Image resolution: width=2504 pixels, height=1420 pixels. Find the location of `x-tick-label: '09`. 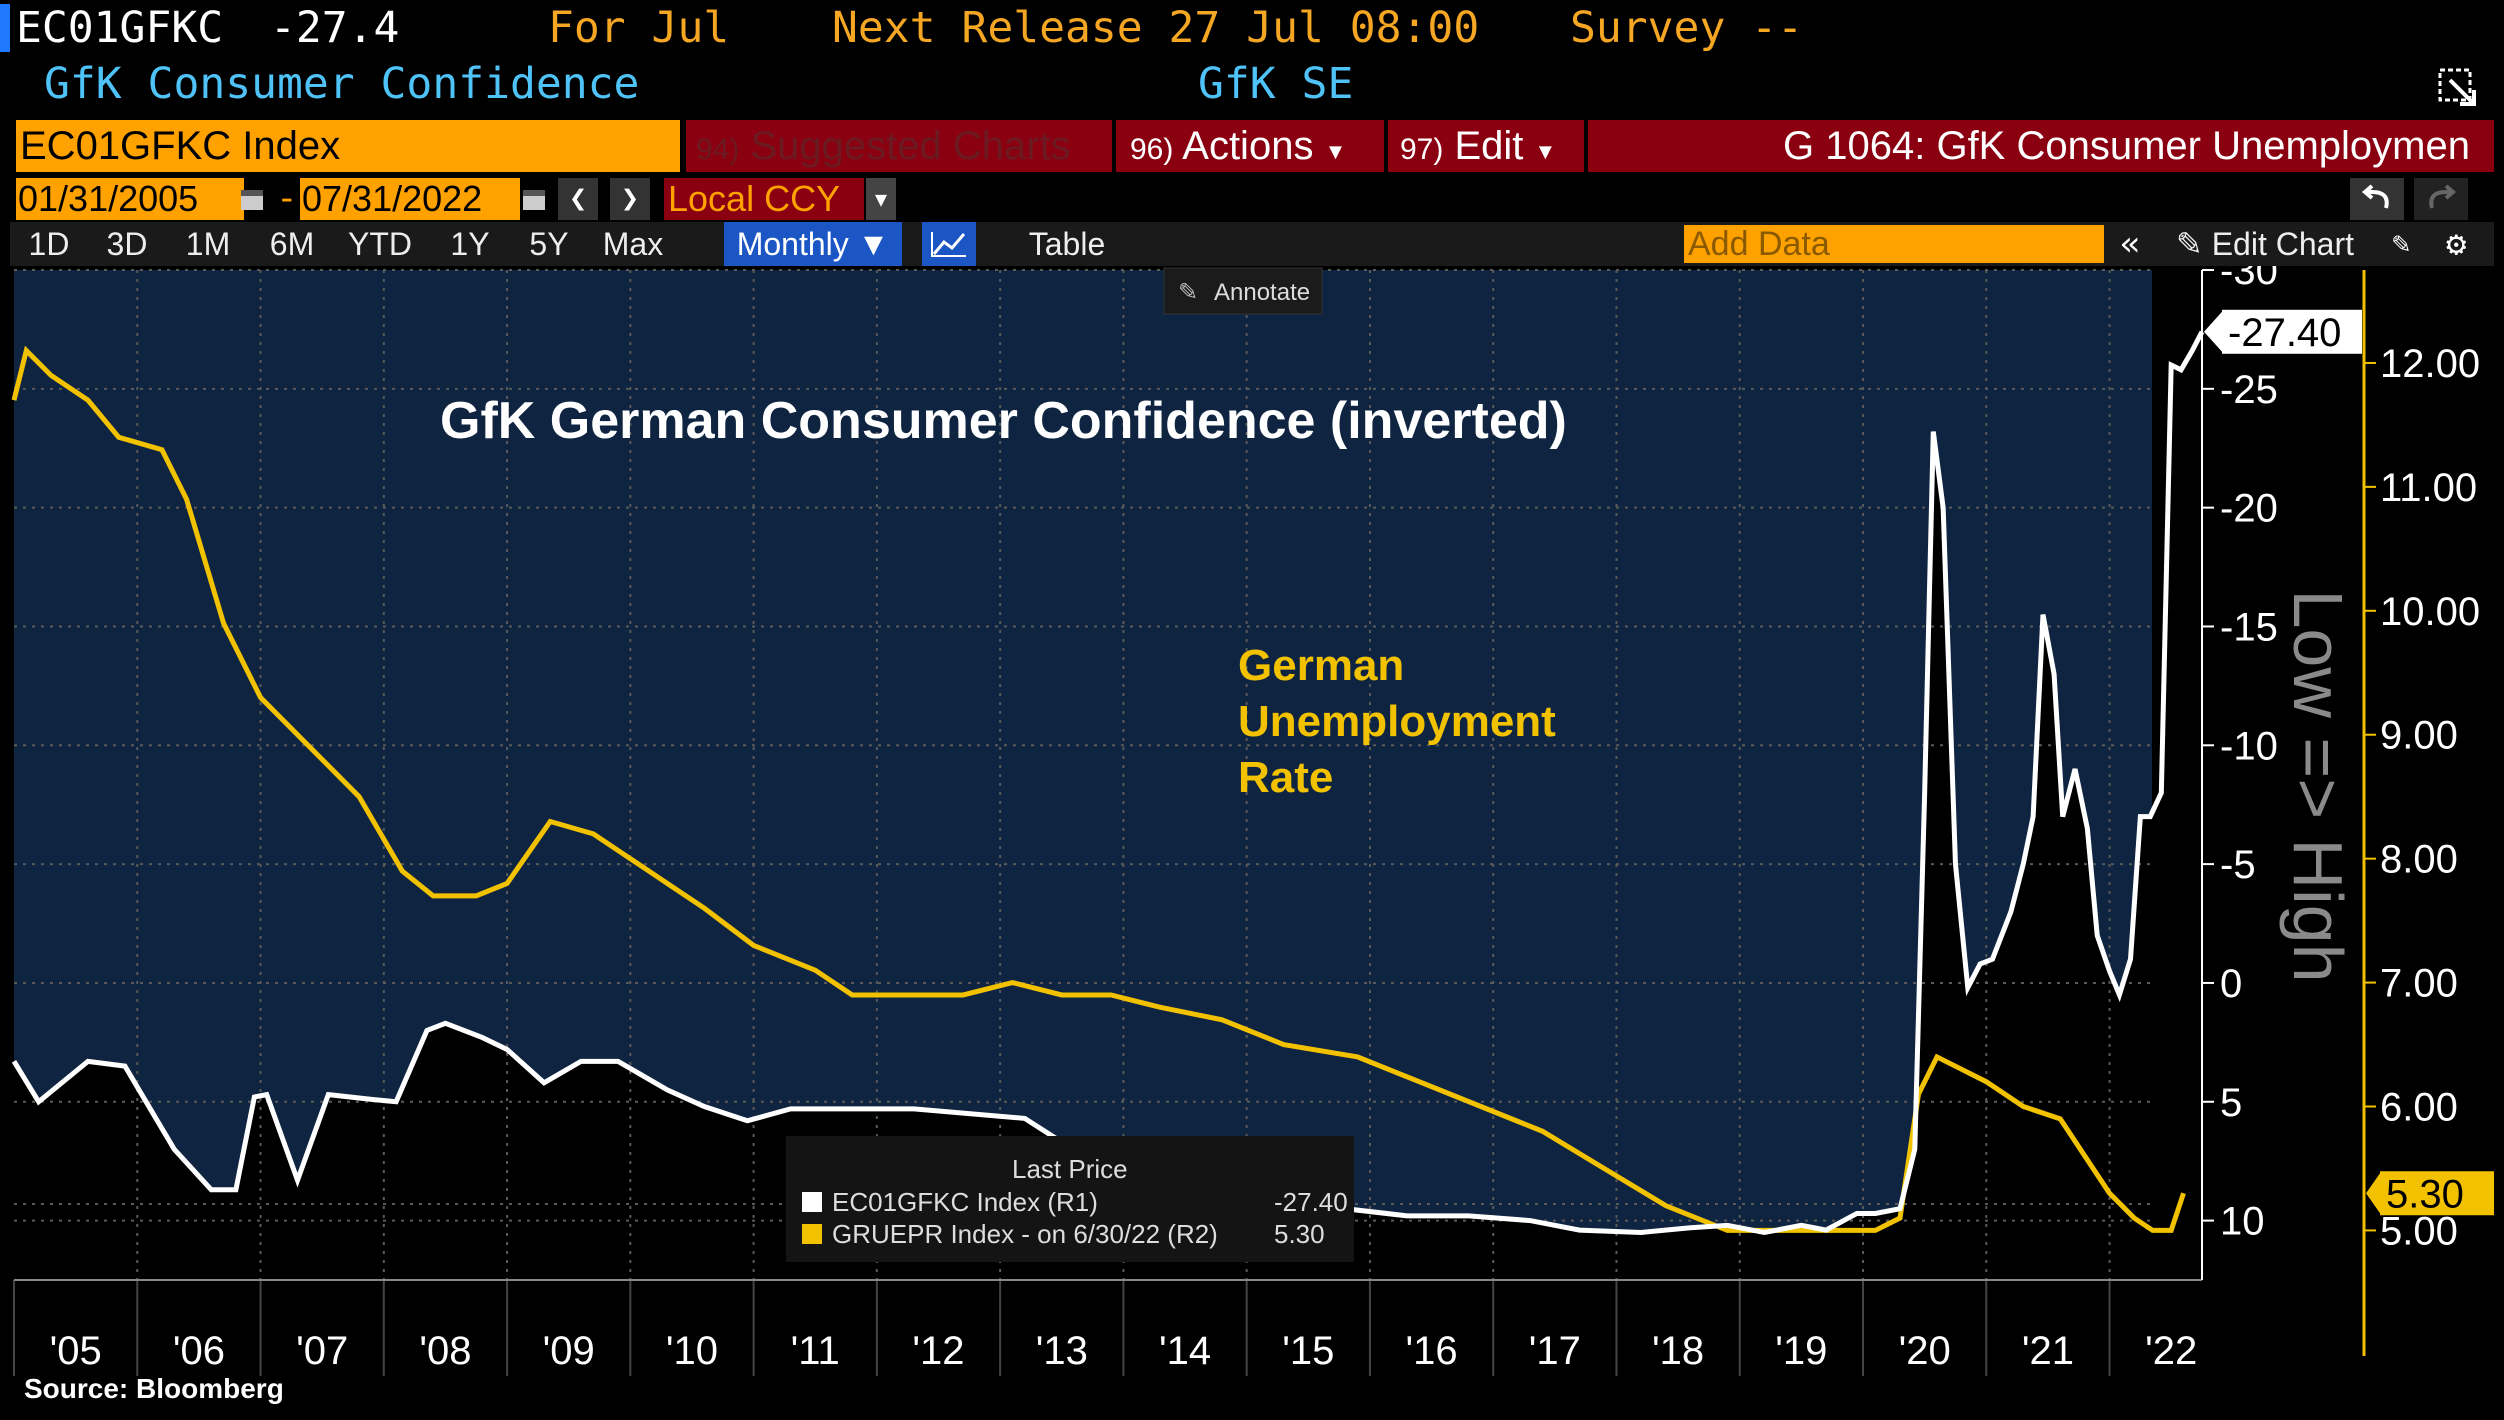

x-tick-label: '09 is located at coordinates (569, 1351).